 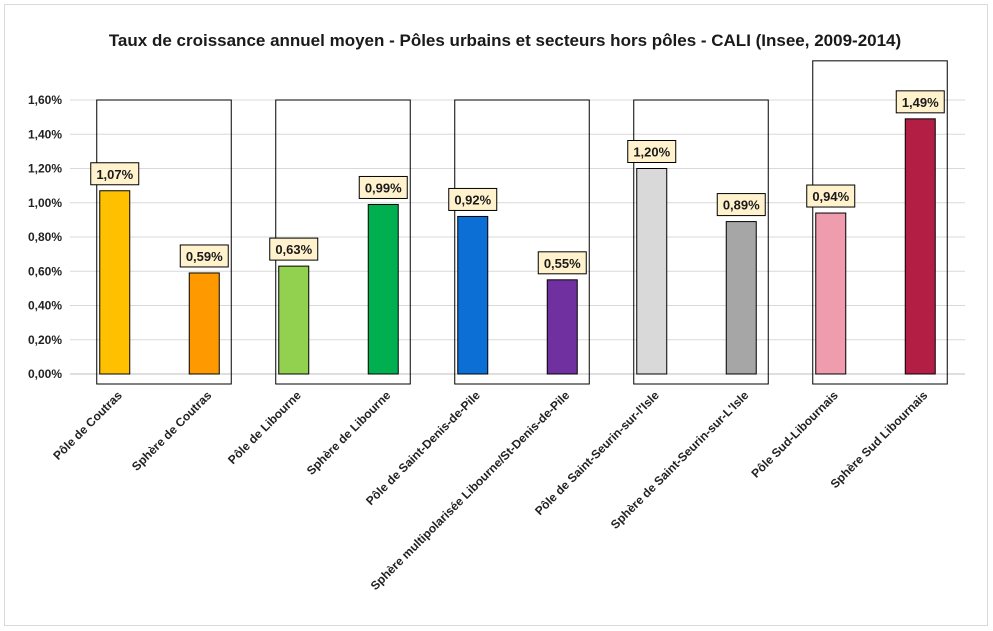 What do you see at coordinates (45, 340) in the screenshot?
I see `y-tick-label: 0,20%` at bounding box center [45, 340].